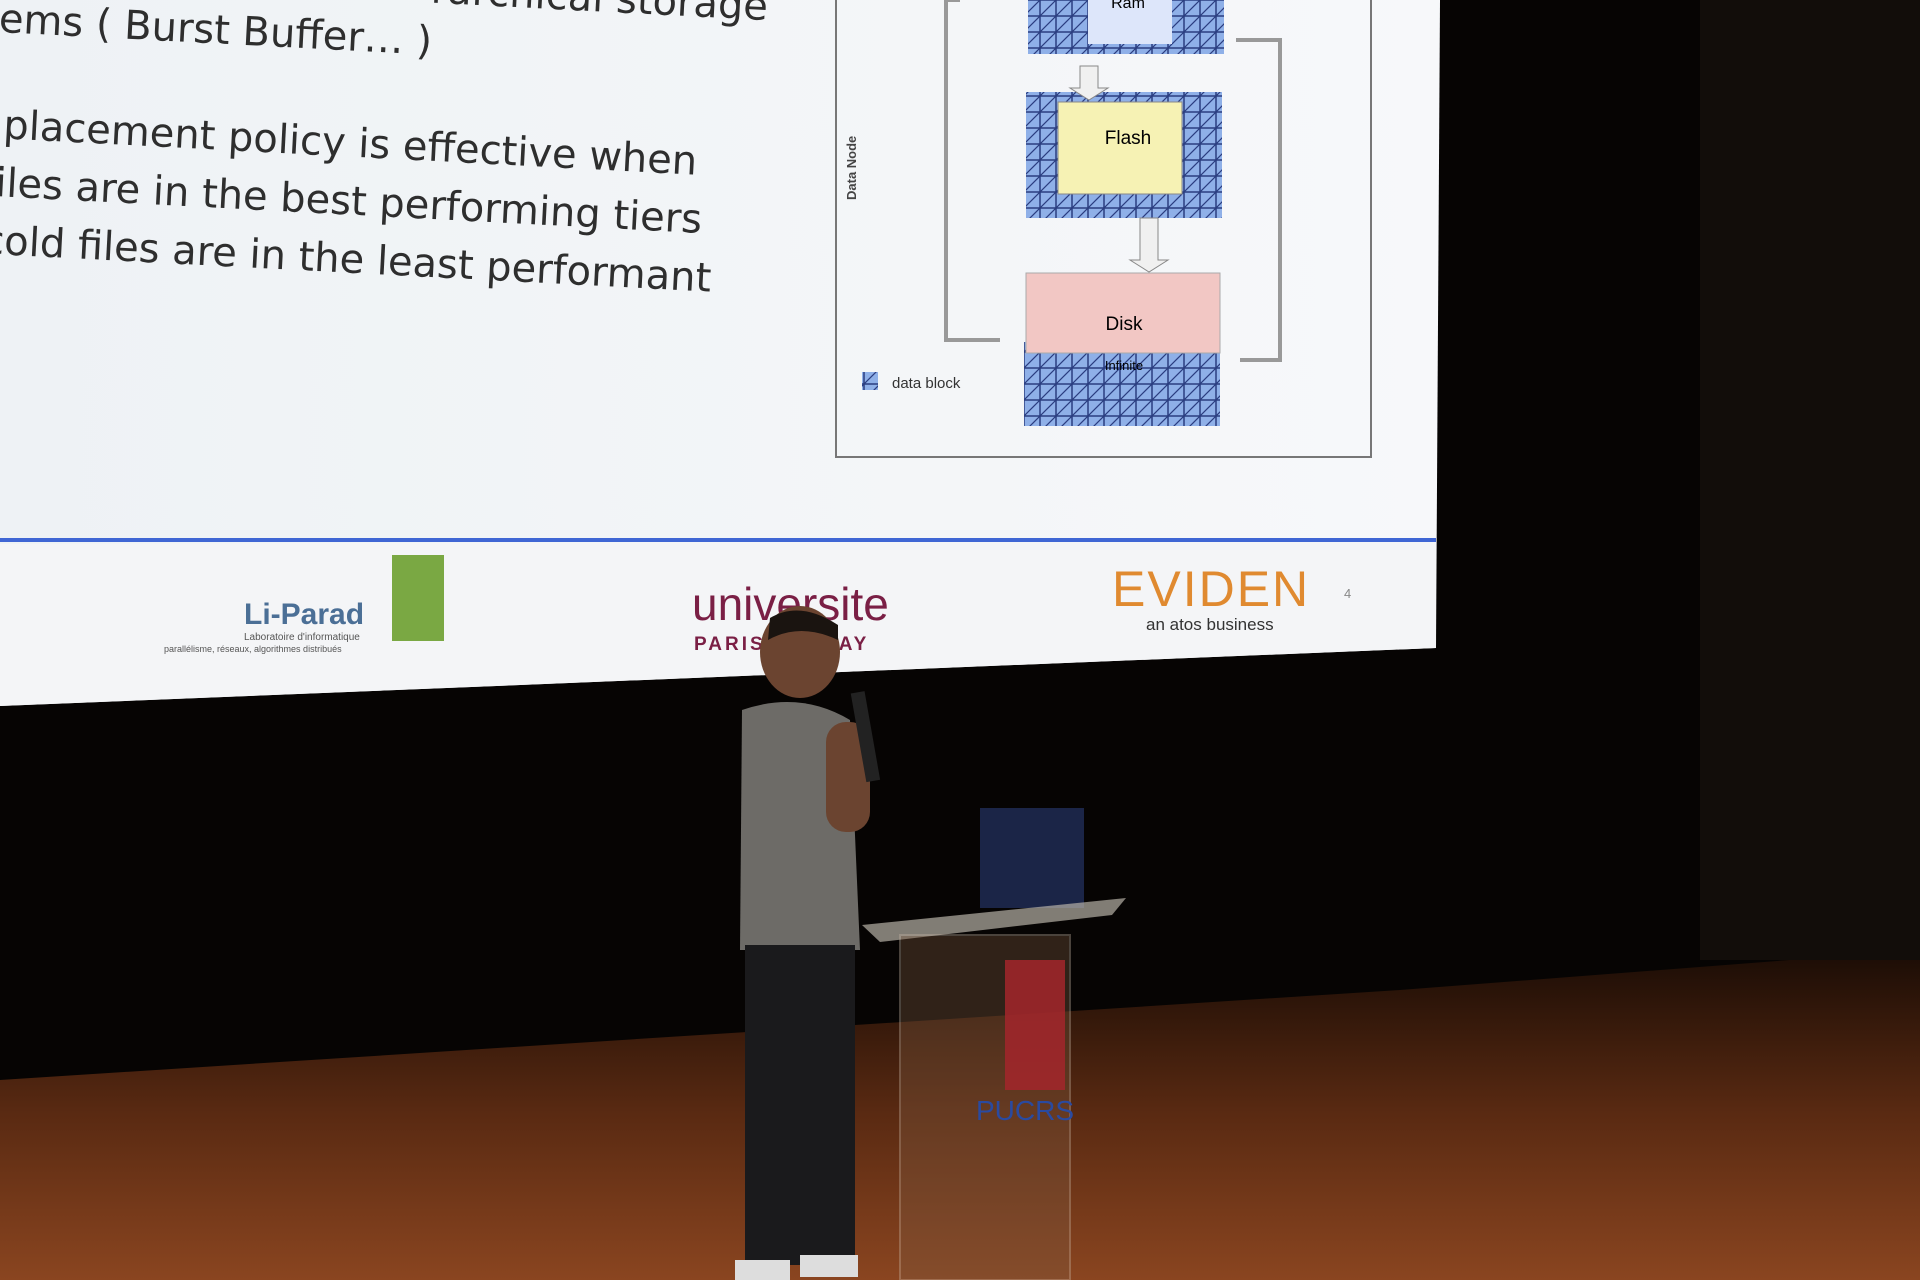 Image resolution: width=1920 pixels, height=1280 pixels. Describe the element at coordinates (1122, 384) in the screenshot. I see `disk-blocks` at that location.